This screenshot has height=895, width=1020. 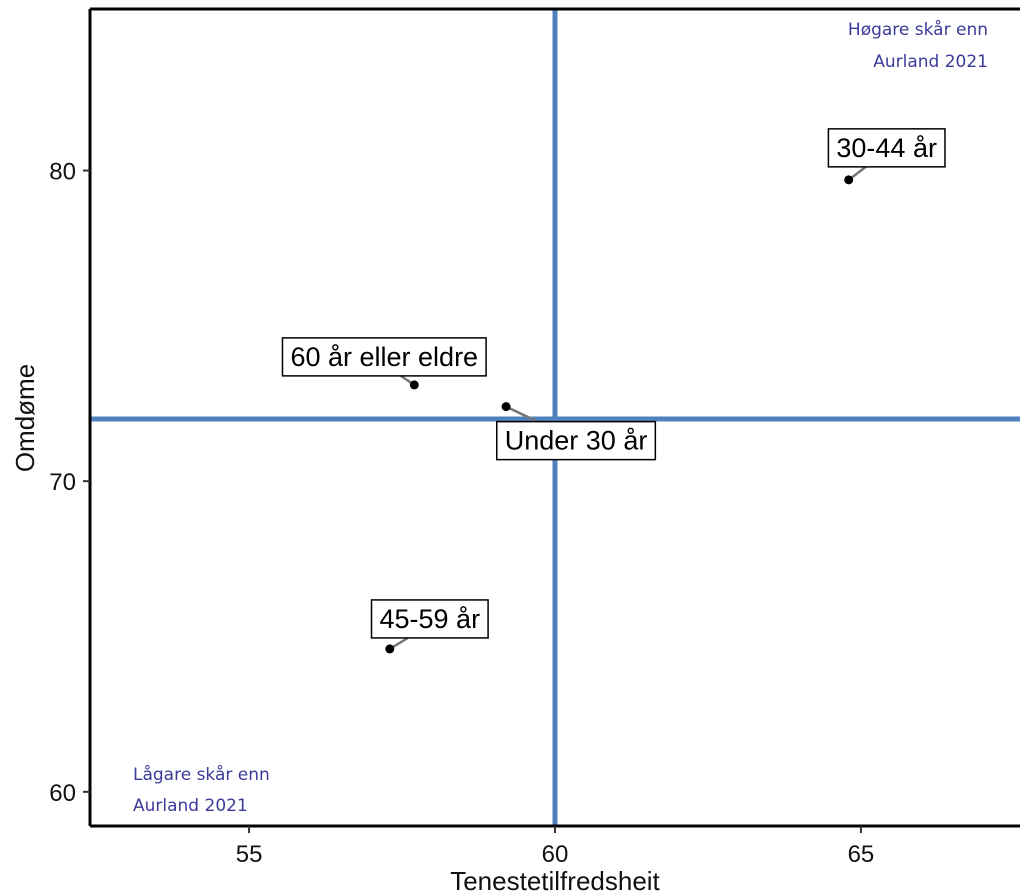 I want to click on y-tick-label: 80, so click(x=62, y=172).